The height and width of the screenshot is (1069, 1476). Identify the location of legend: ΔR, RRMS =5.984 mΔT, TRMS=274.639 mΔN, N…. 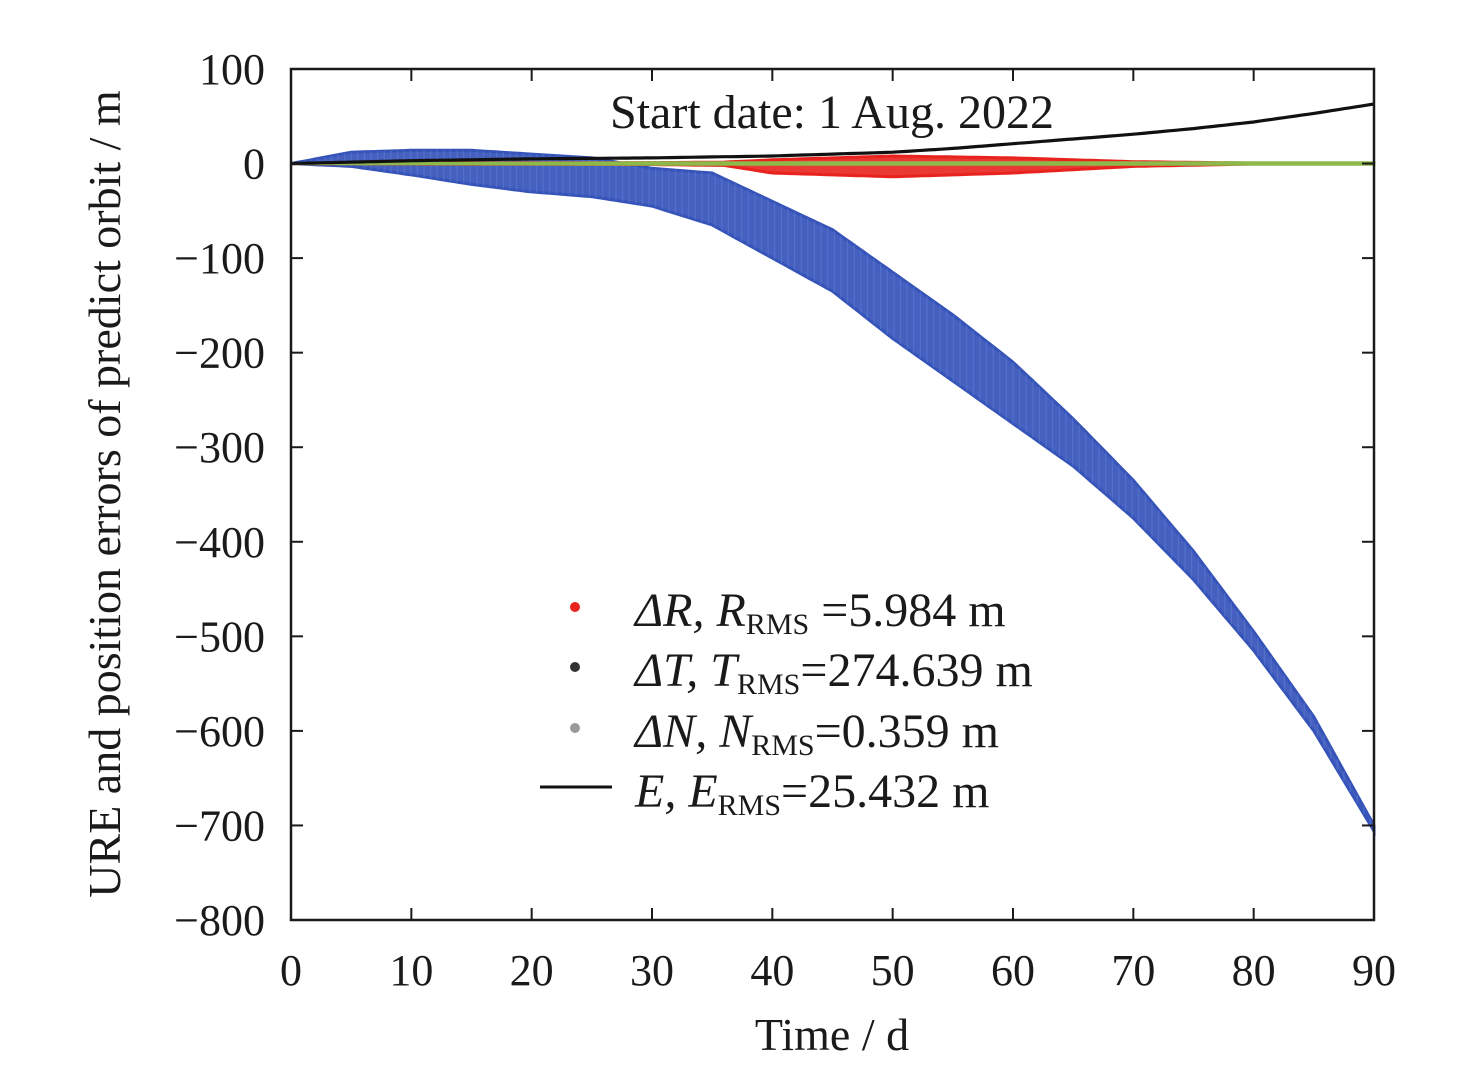
(786, 703).